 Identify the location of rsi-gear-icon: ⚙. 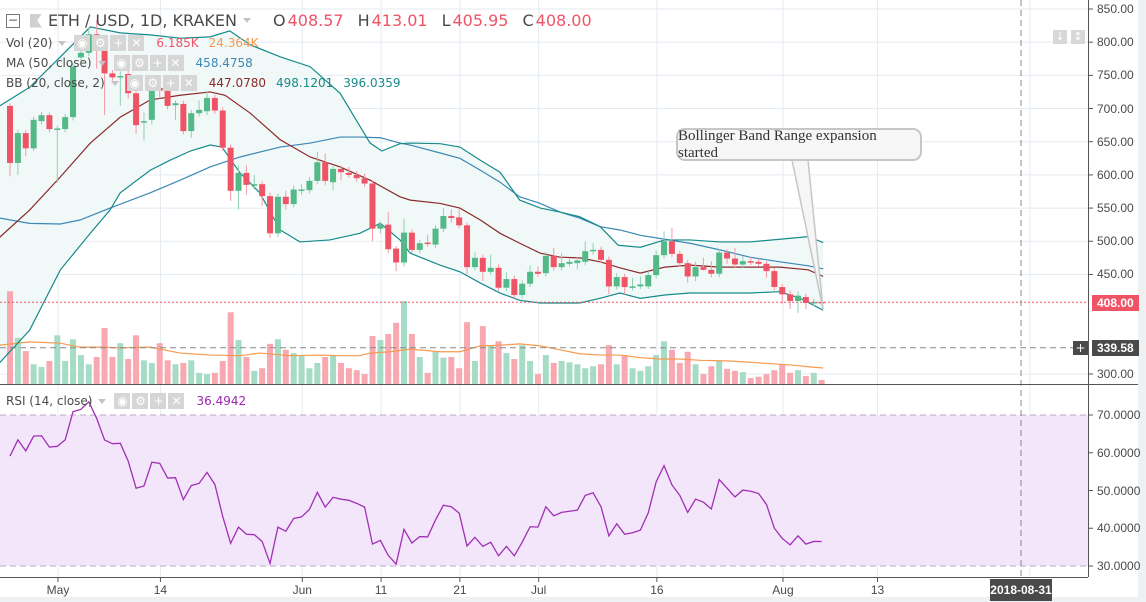
(140, 401).